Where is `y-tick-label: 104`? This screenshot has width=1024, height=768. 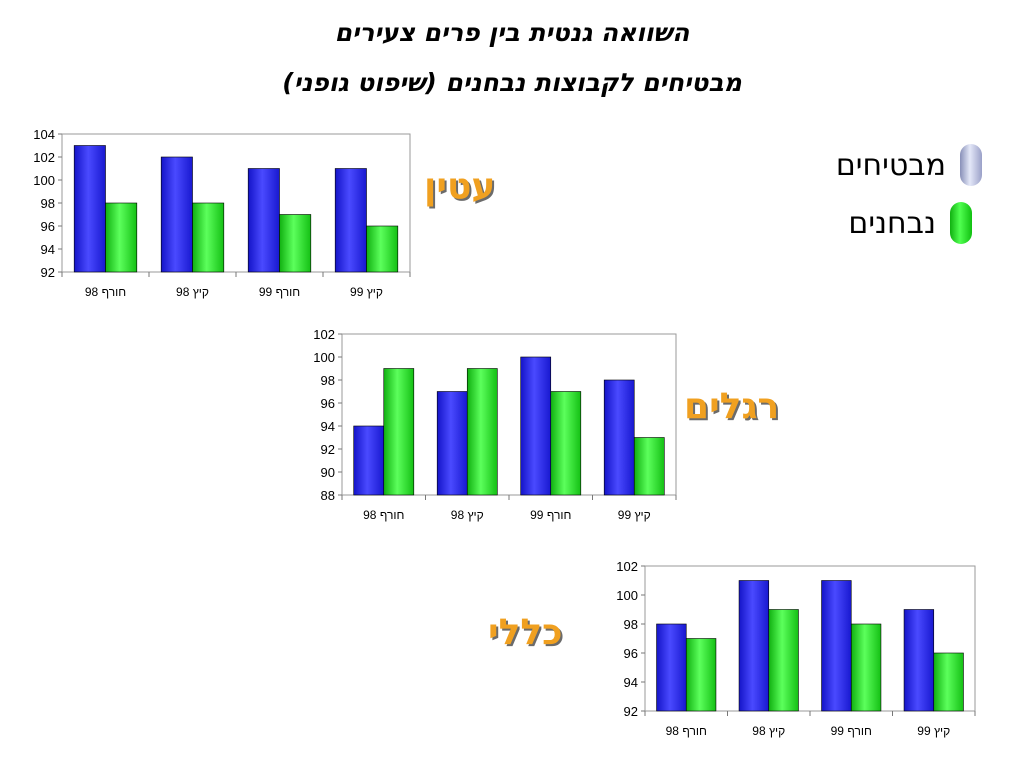
y-tick-label: 104 is located at coordinates (44, 134).